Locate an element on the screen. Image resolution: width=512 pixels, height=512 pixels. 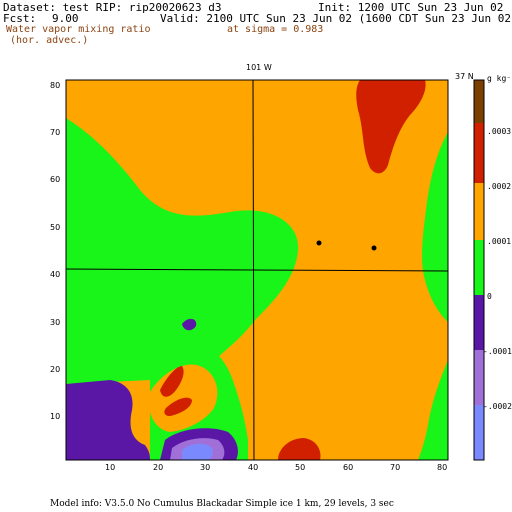
fill-red-topright is located at coordinates (391, 127).